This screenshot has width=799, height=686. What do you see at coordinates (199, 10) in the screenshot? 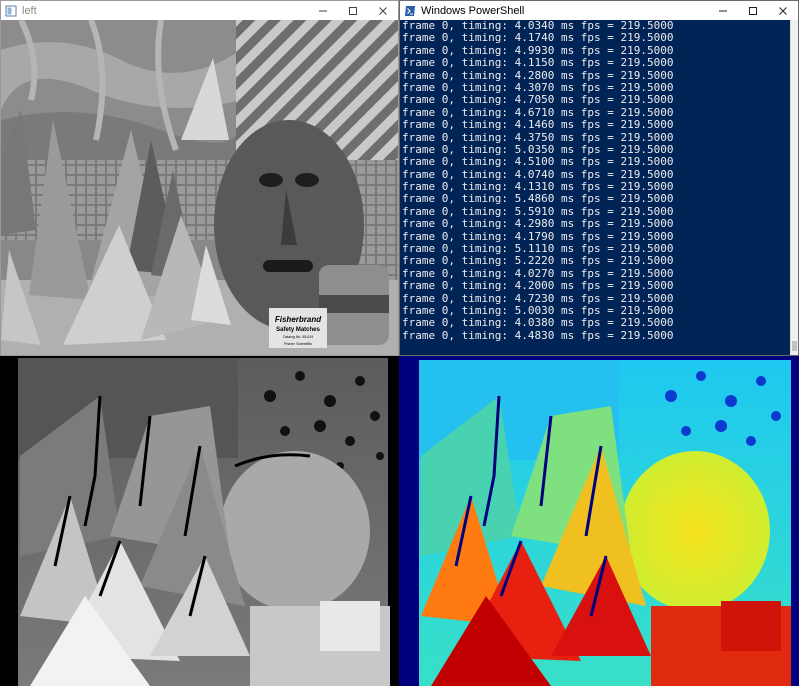
I see `left-window-titlebar: left` at bounding box center [199, 10].